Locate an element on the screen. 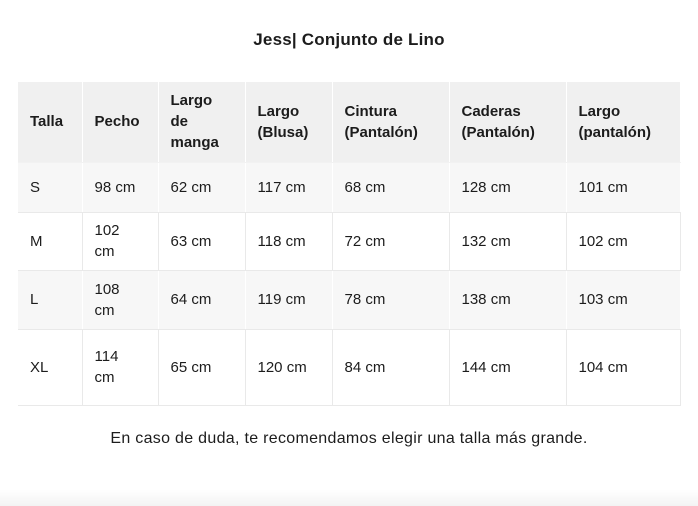 The image size is (698, 506). size-cell: S is located at coordinates (50, 187).